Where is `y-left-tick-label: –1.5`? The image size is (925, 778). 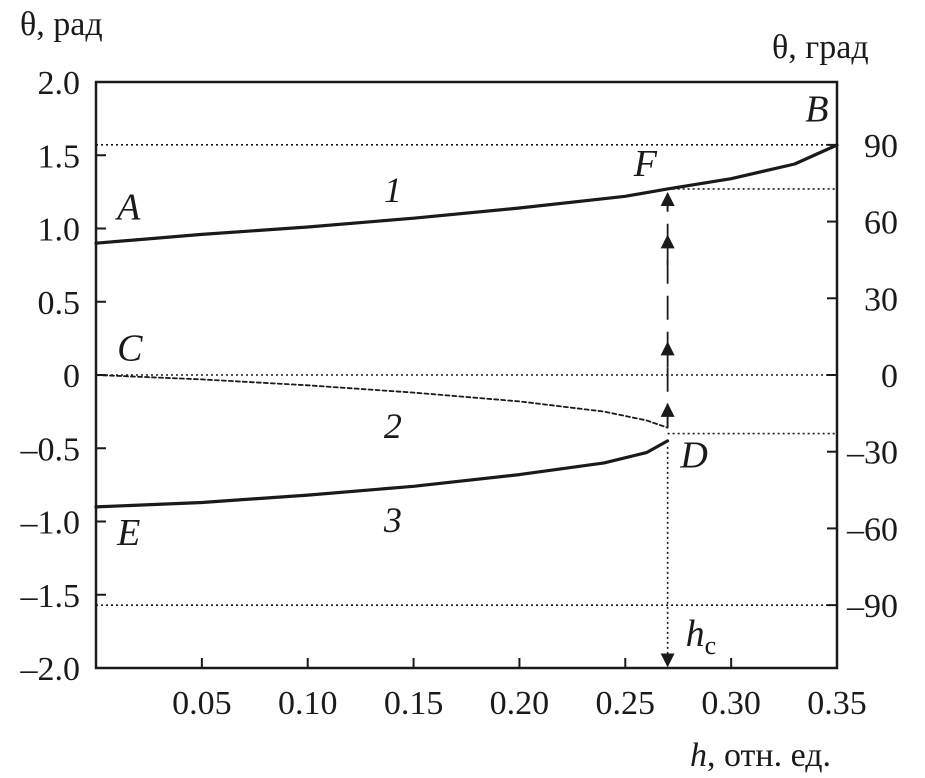 y-left-tick-label: –1.5 is located at coordinates (50, 596).